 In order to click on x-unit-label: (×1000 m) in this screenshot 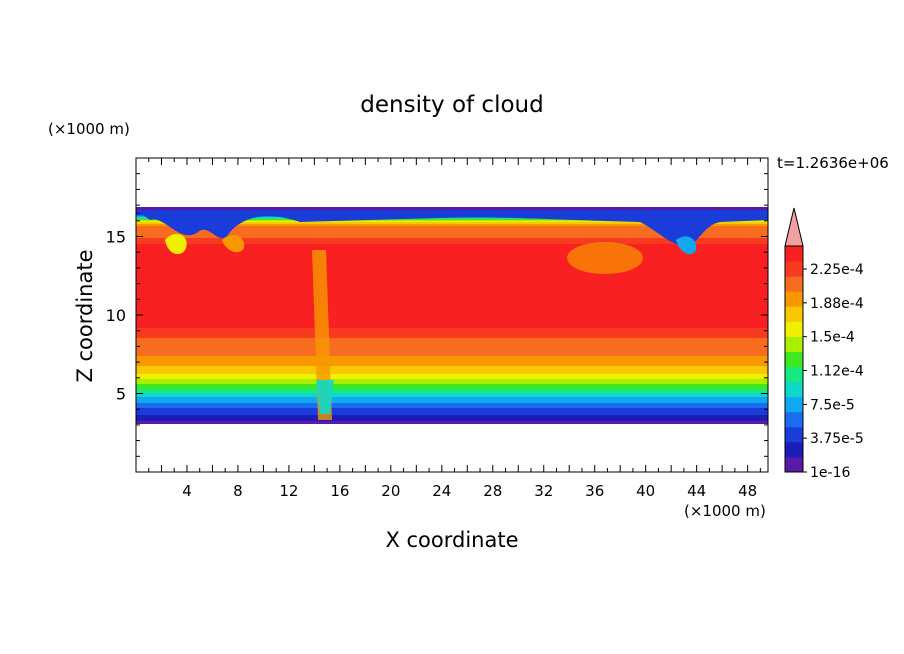, I will do `click(725, 511)`.